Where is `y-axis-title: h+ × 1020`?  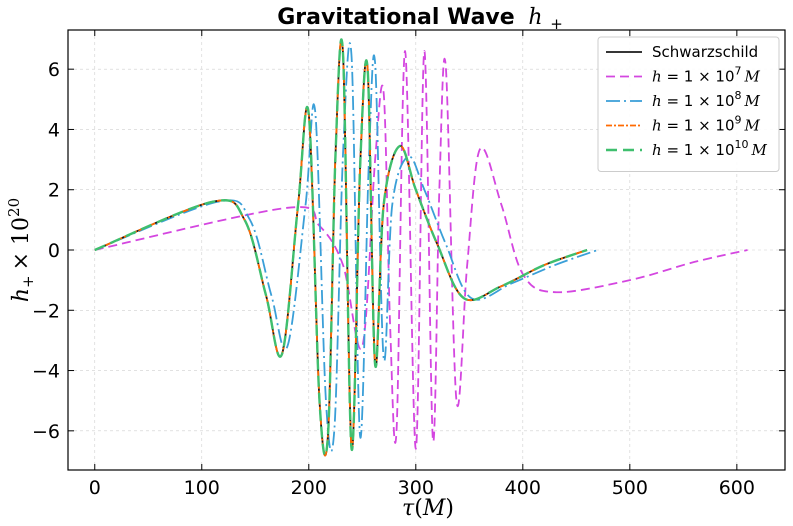 y-axis-title: h+ × 1020 is located at coordinates (21, 250).